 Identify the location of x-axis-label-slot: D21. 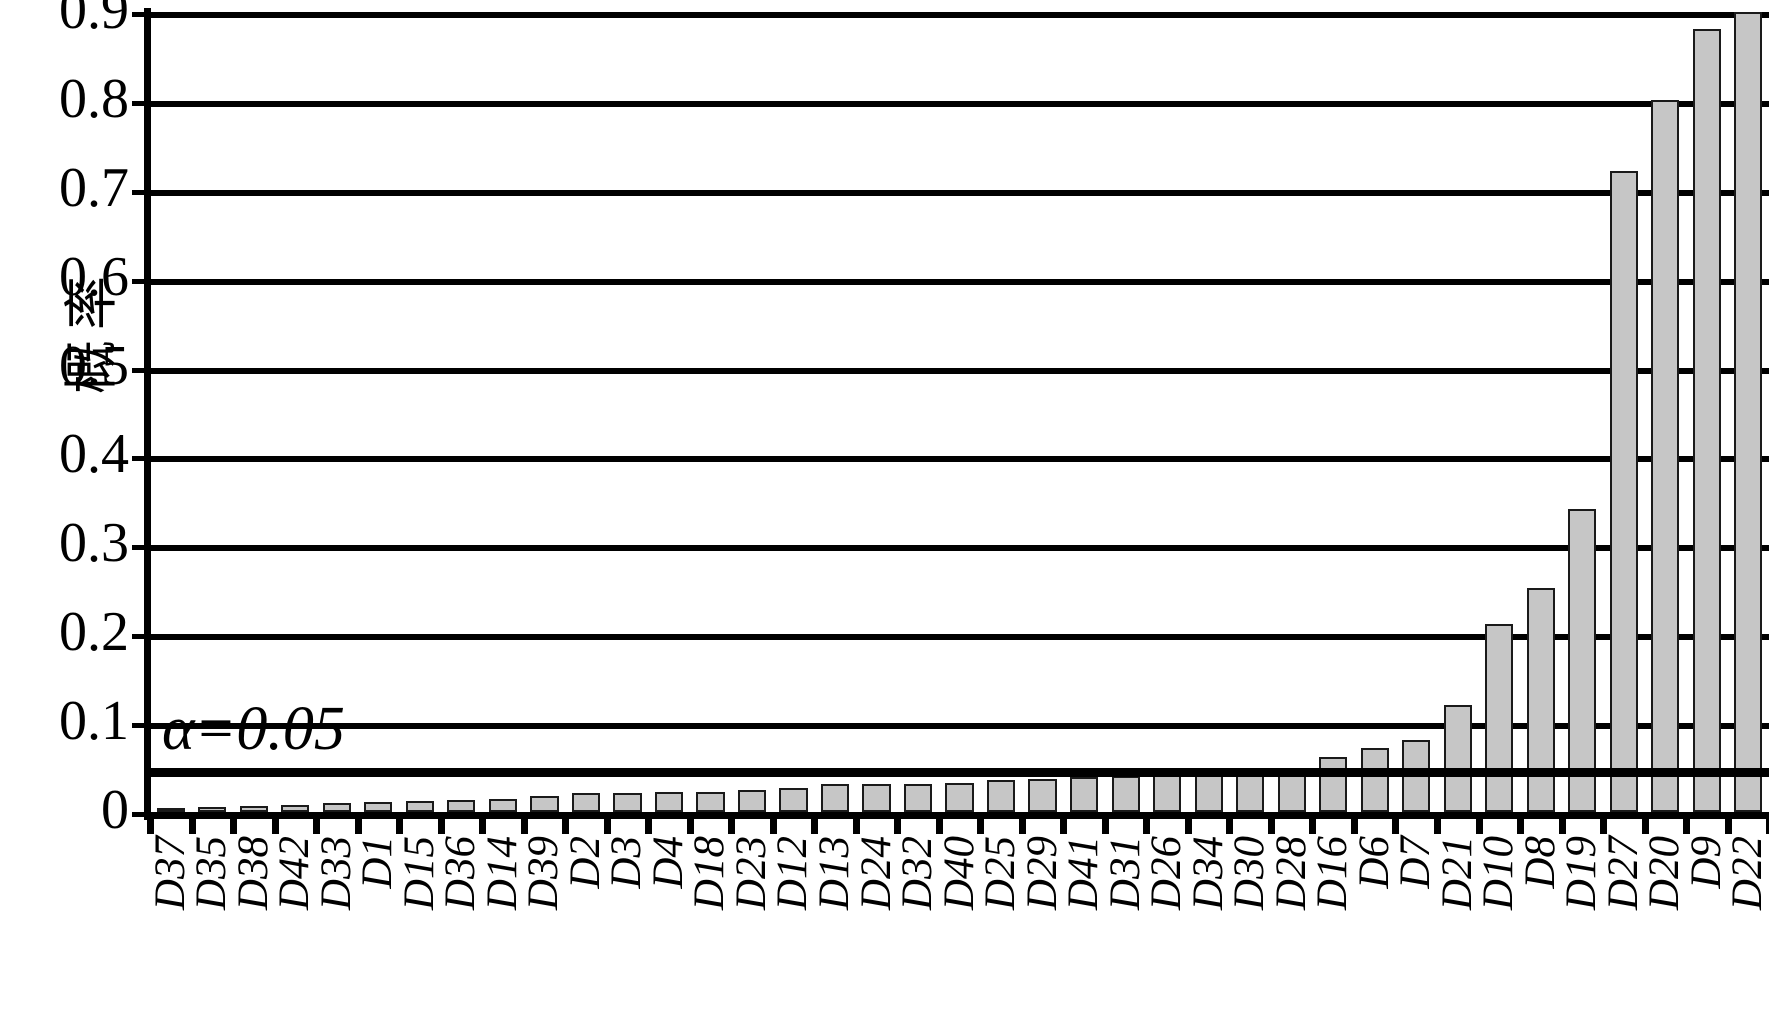
(1457, 925).